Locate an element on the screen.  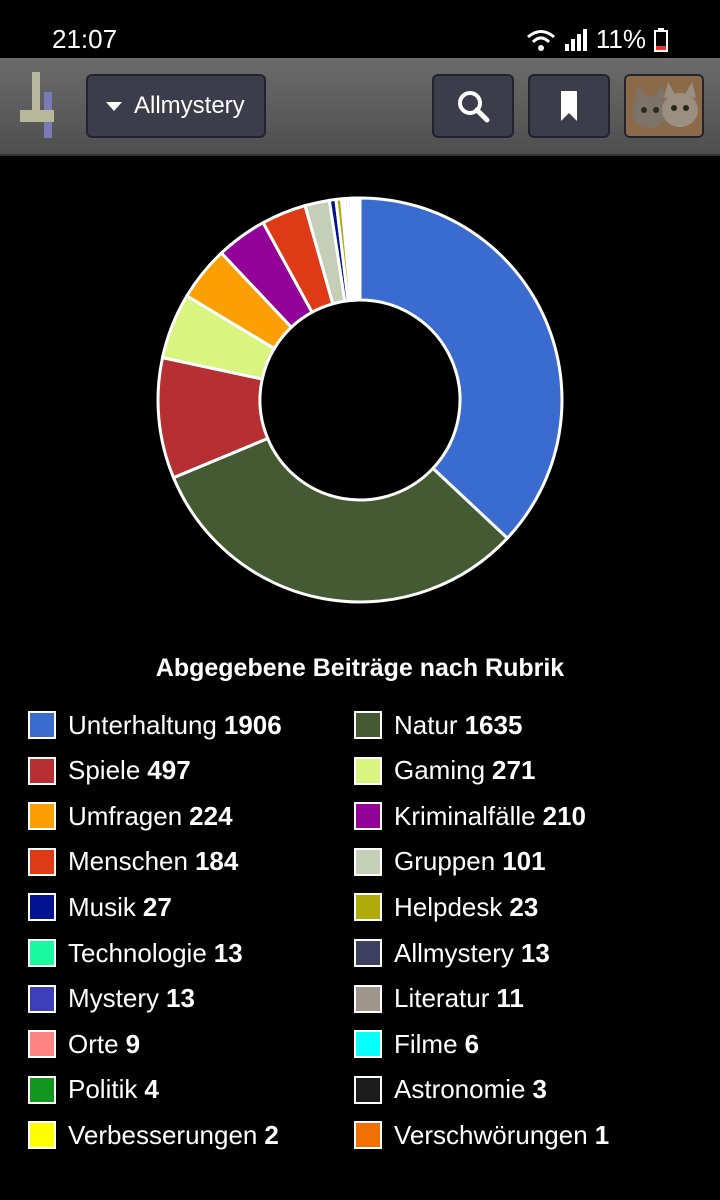
legend-item: Mystery 13 is located at coordinates (111, 999).